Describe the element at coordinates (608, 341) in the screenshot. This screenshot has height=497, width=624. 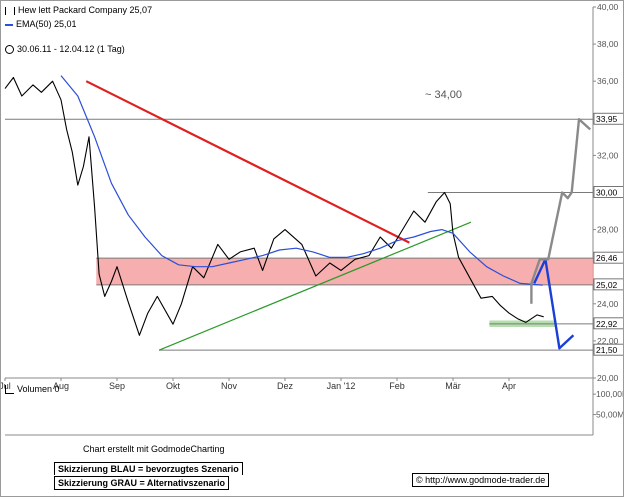
I see `y-tick-label-6: 22,00` at that location.